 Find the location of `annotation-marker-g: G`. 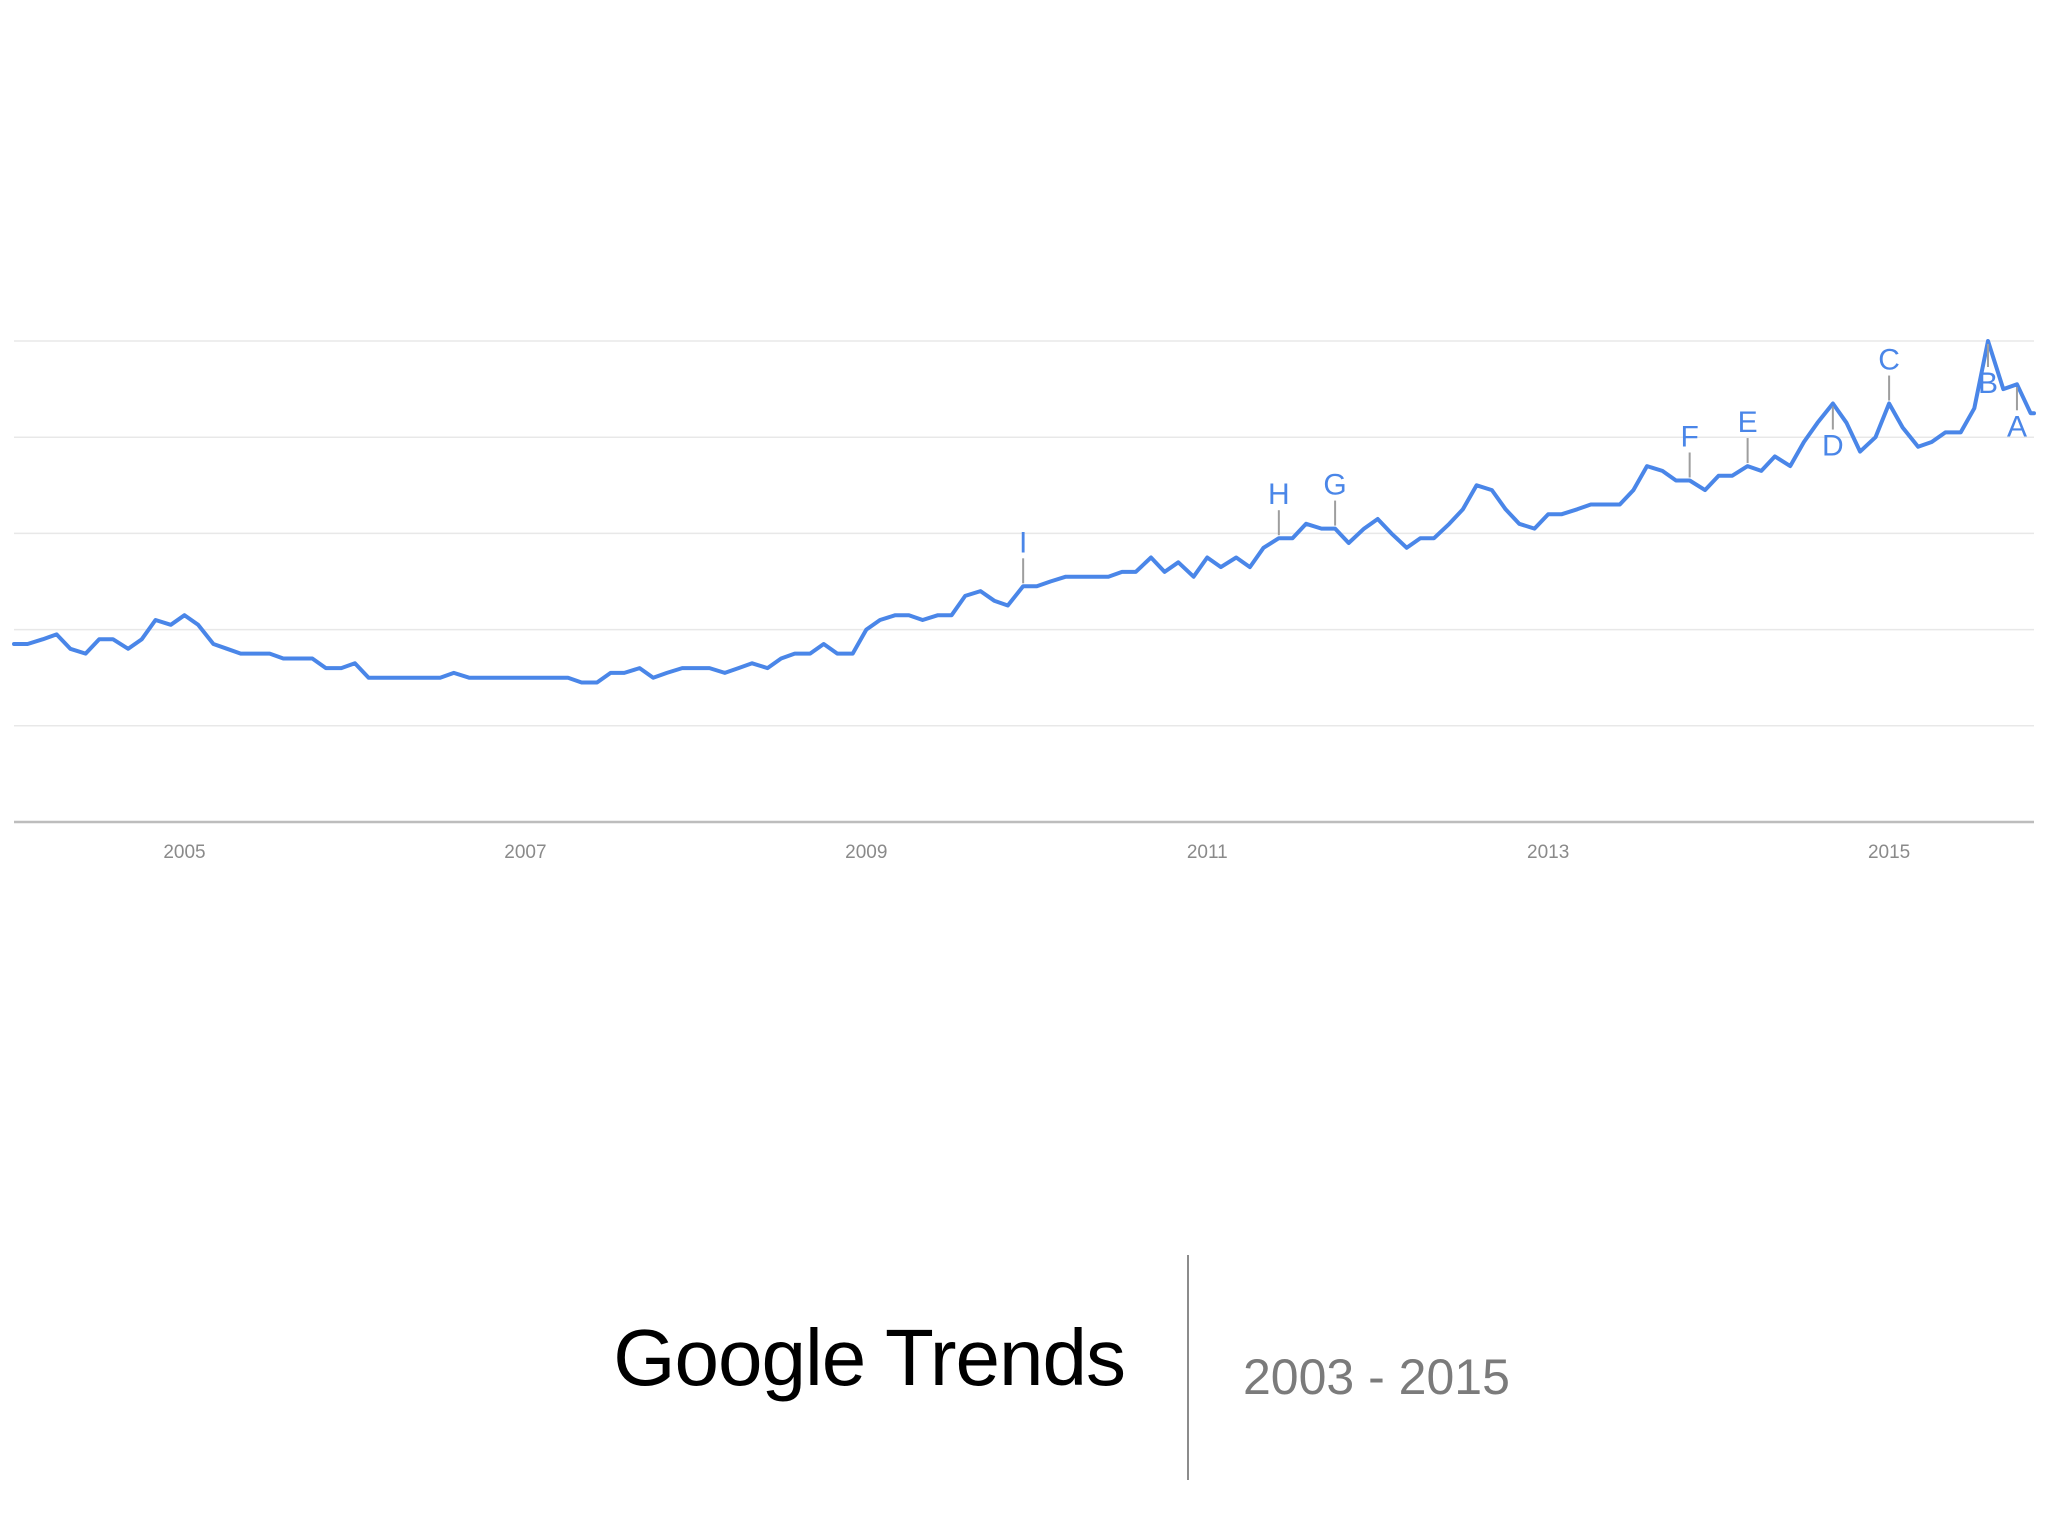

annotation-marker-g: G is located at coordinates (1335, 497).